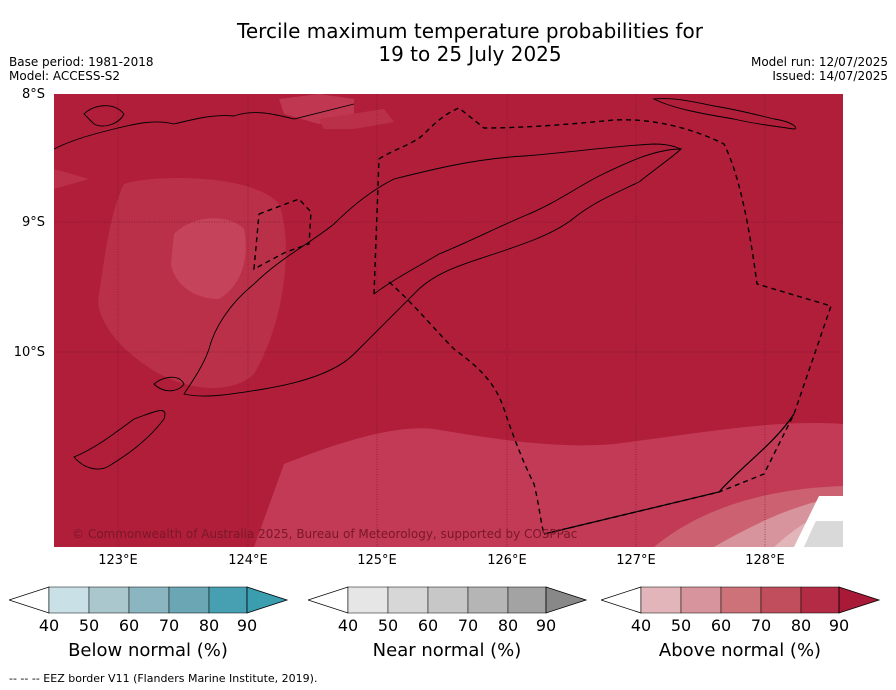 The image size is (896, 690). What do you see at coordinates (669, 474) in the screenshot?
I see `australia-indonesia-border` at bounding box center [669, 474].